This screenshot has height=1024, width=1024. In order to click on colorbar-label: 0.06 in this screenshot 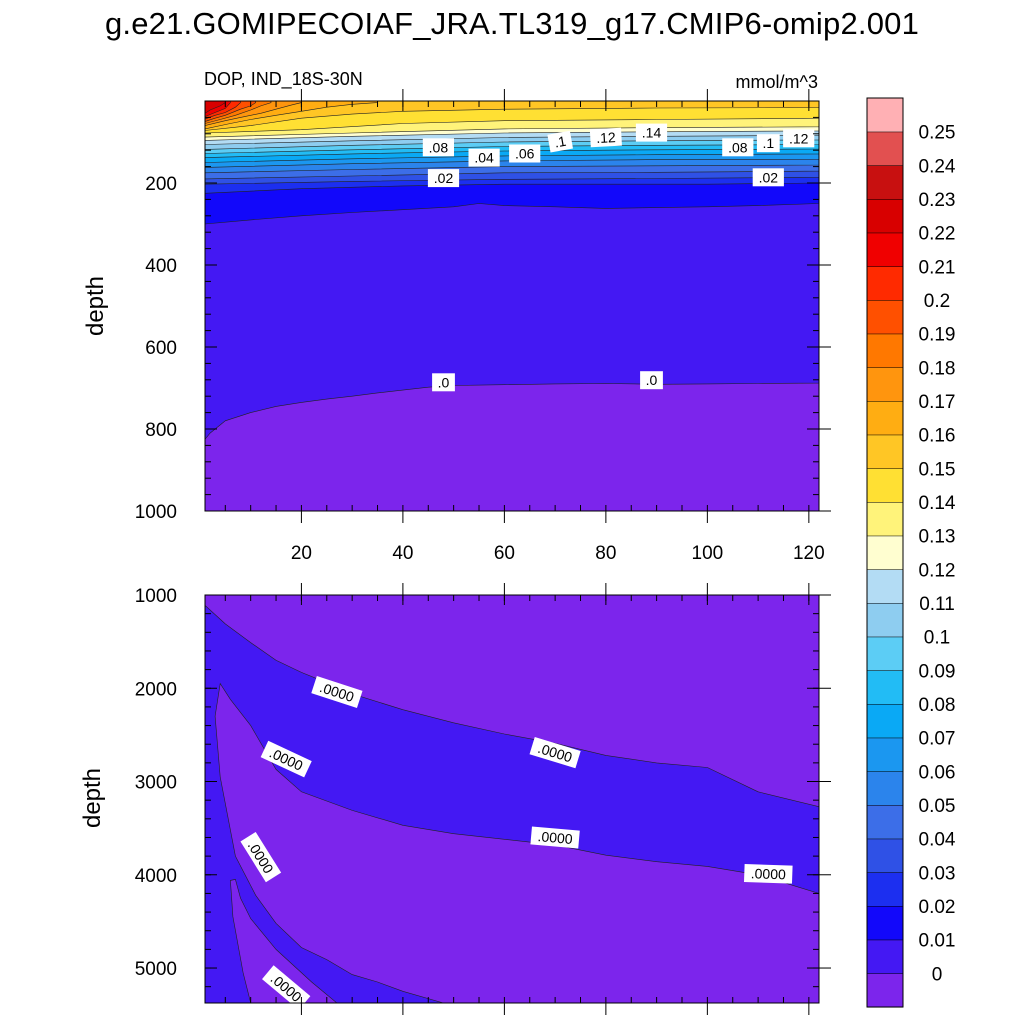, I will do `click(937, 772)`.